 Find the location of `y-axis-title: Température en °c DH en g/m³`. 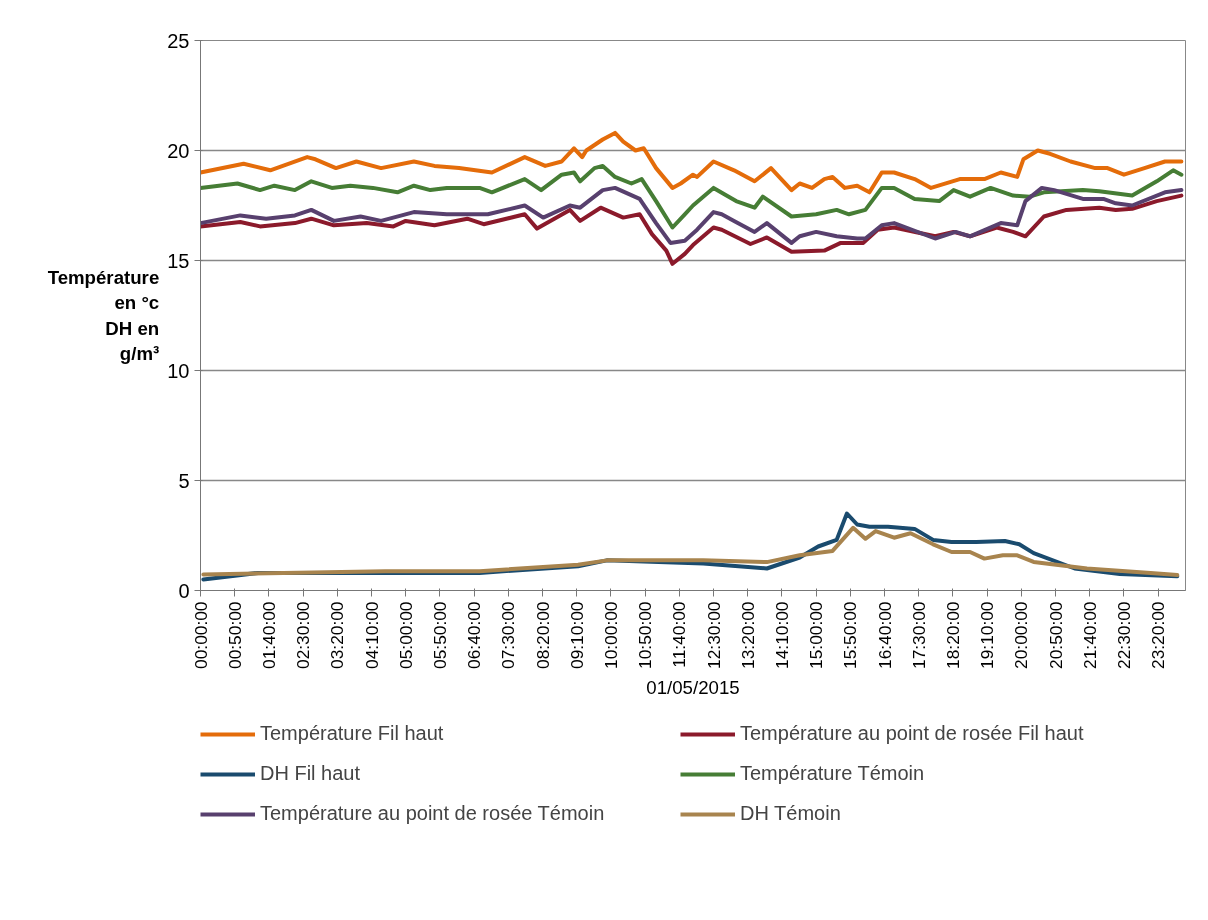

y-axis-title: Température en °c DH en g/m³ is located at coordinates (103, 315).